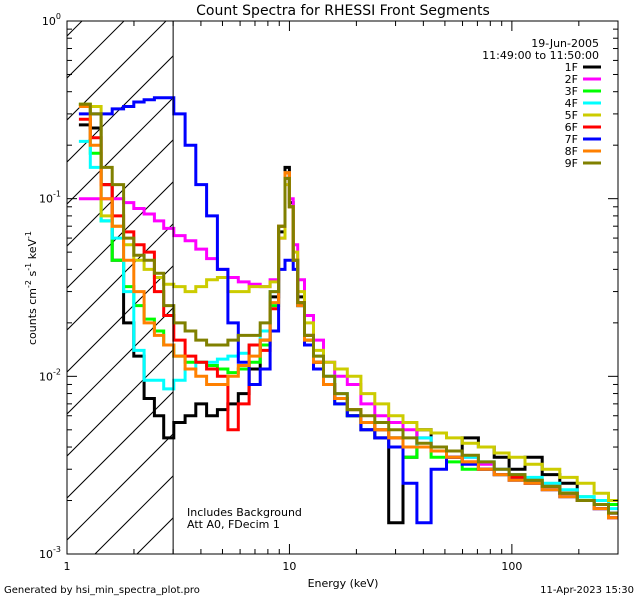 The height and width of the screenshot is (600, 640). What do you see at coordinates (102, 590) in the screenshot?
I see `generated-by-footer: Generated by hsi_min_spectra_plot.pro` at bounding box center [102, 590].